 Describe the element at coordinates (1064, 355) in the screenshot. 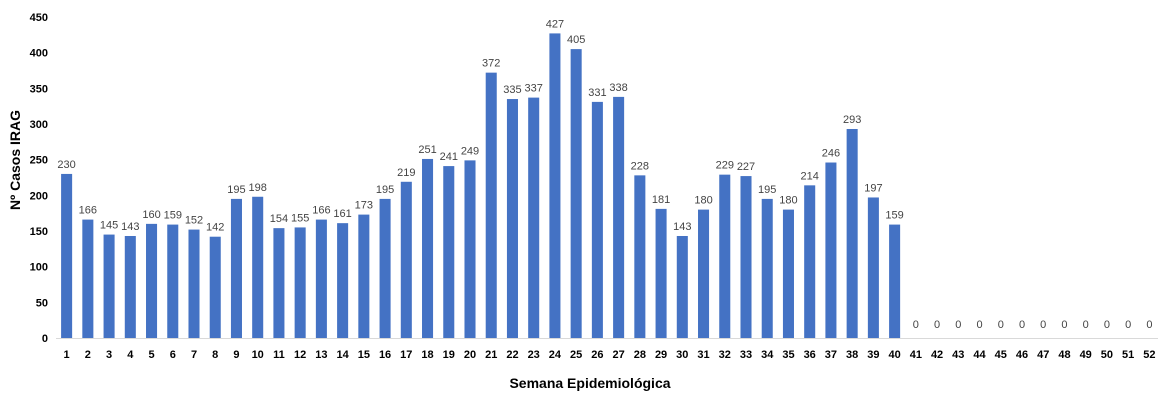

I see `x-tick-label: 48` at that location.